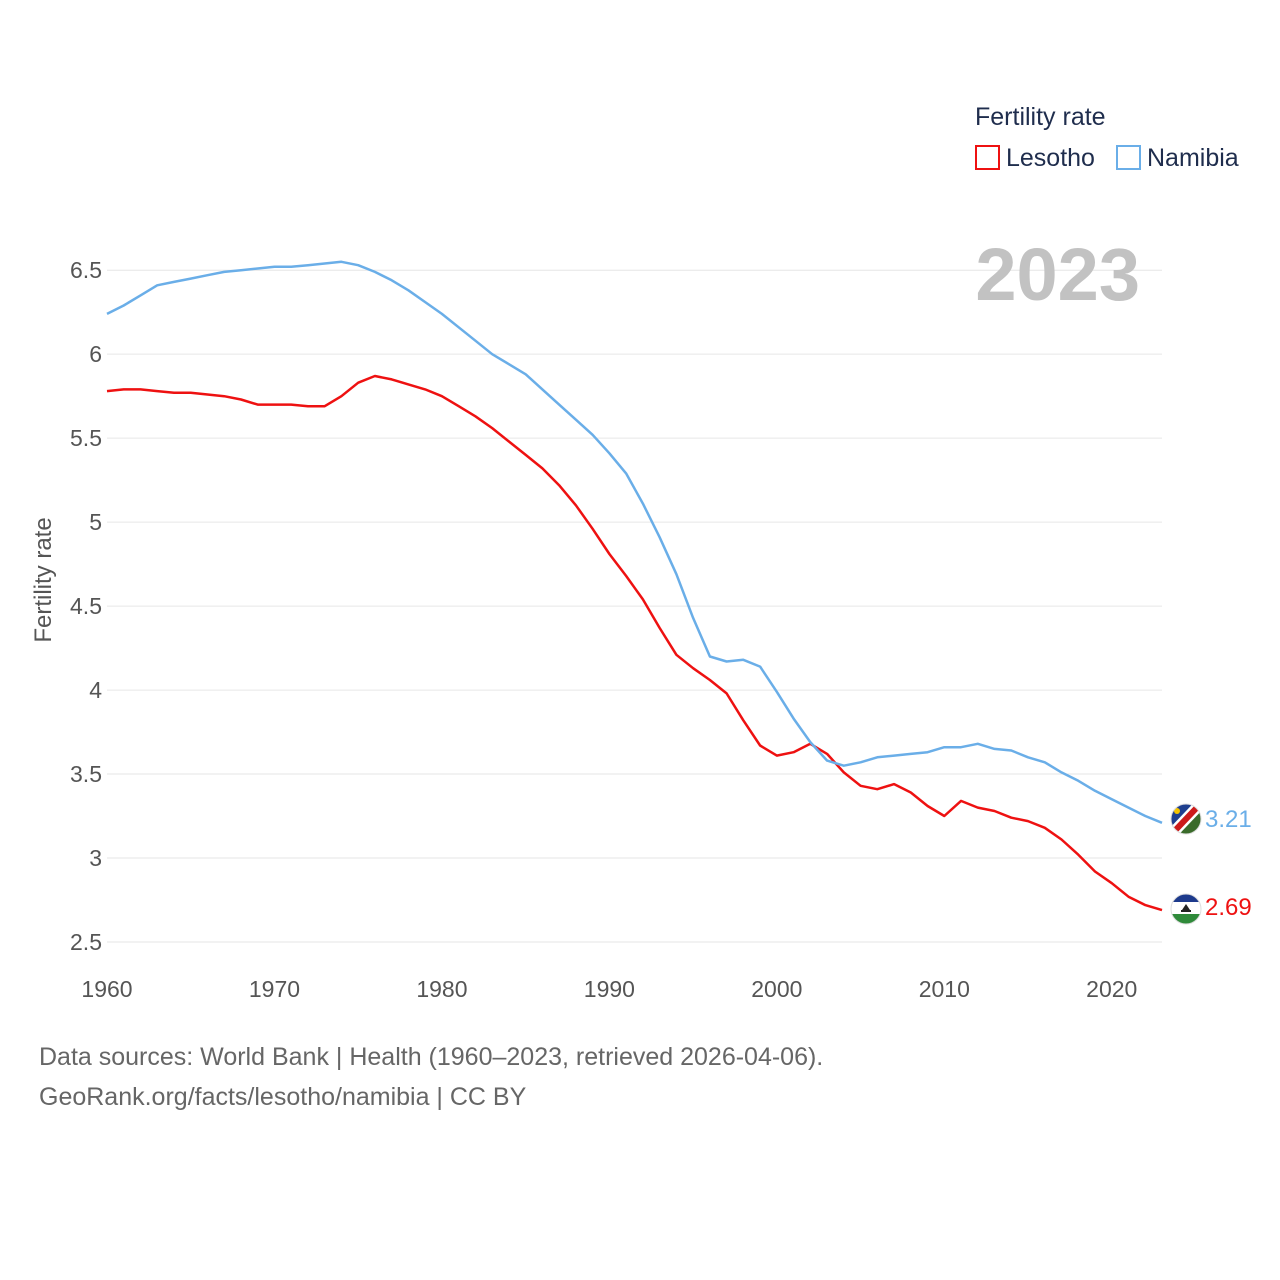 Image resolution: width=1280 pixels, height=1280 pixels. Describe the element at coordinates (1040, 117) in the screenshot. I see `legend-title: Fertility rate` at that location.